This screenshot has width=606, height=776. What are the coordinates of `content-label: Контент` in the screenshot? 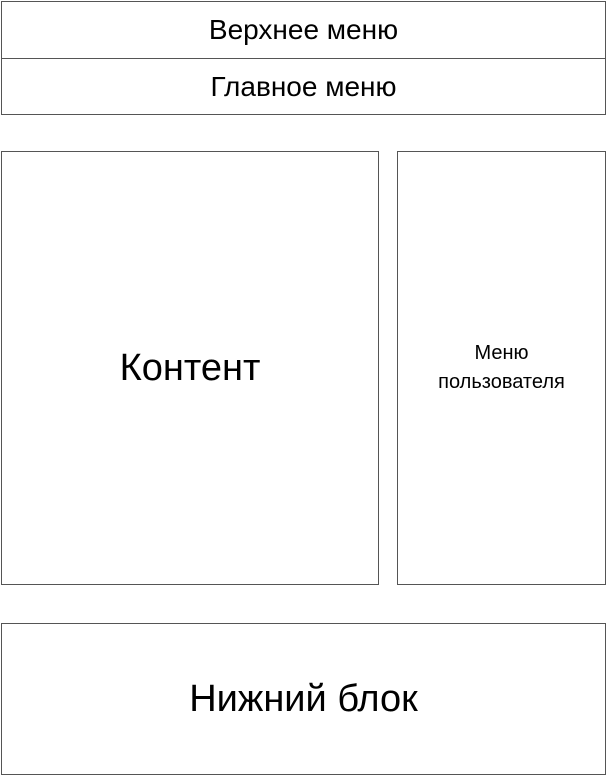 It's located at (190, 367).